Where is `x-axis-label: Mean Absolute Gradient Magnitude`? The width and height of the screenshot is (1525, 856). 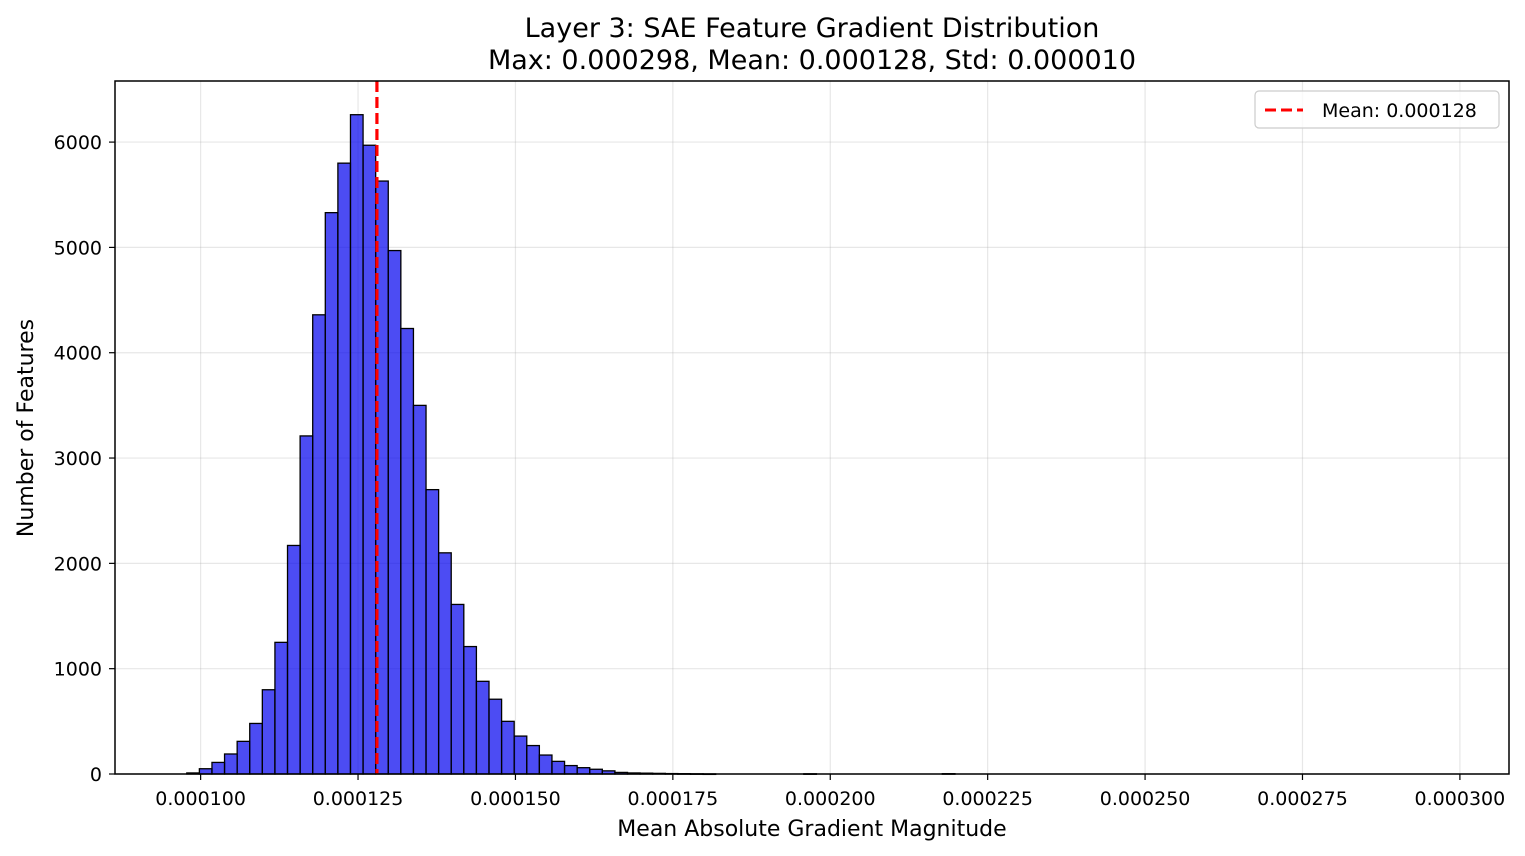
x-axis-label: Mean Absolute Gradient Magnitude is located at coordinates (811, 829).